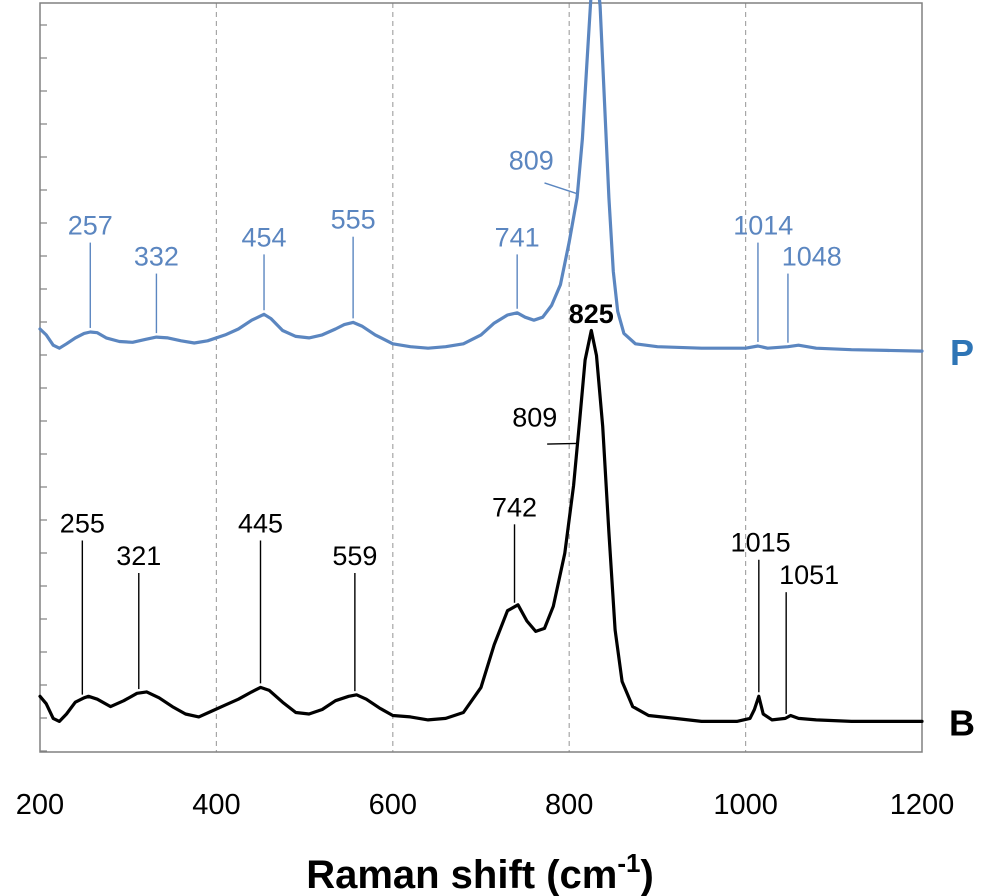  Describe the element at coordinates (263, 237) in the screenshot. I see `peak-label-P-454: 454` at that location.